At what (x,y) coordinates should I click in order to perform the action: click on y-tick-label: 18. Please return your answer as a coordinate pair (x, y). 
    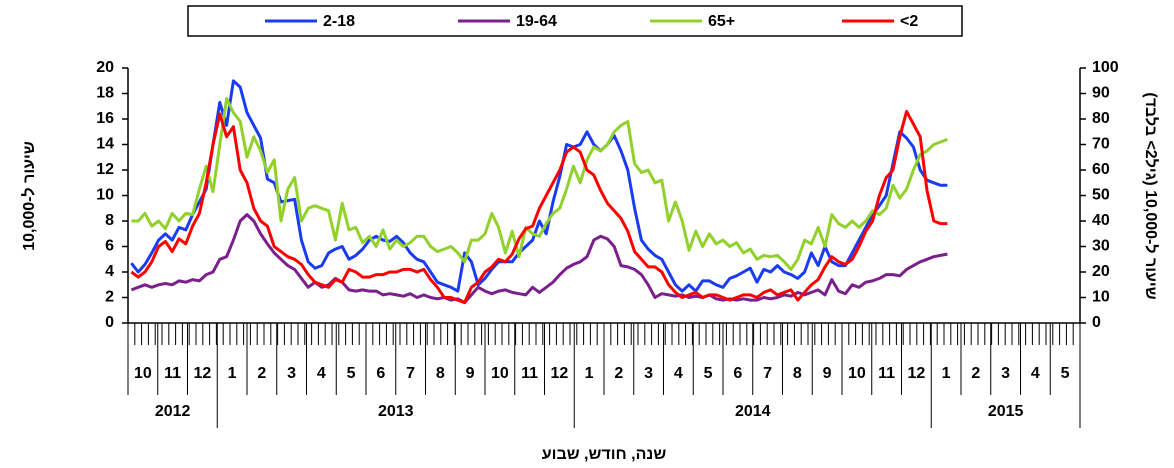
    Looking at the image, I should click on (105, 93).